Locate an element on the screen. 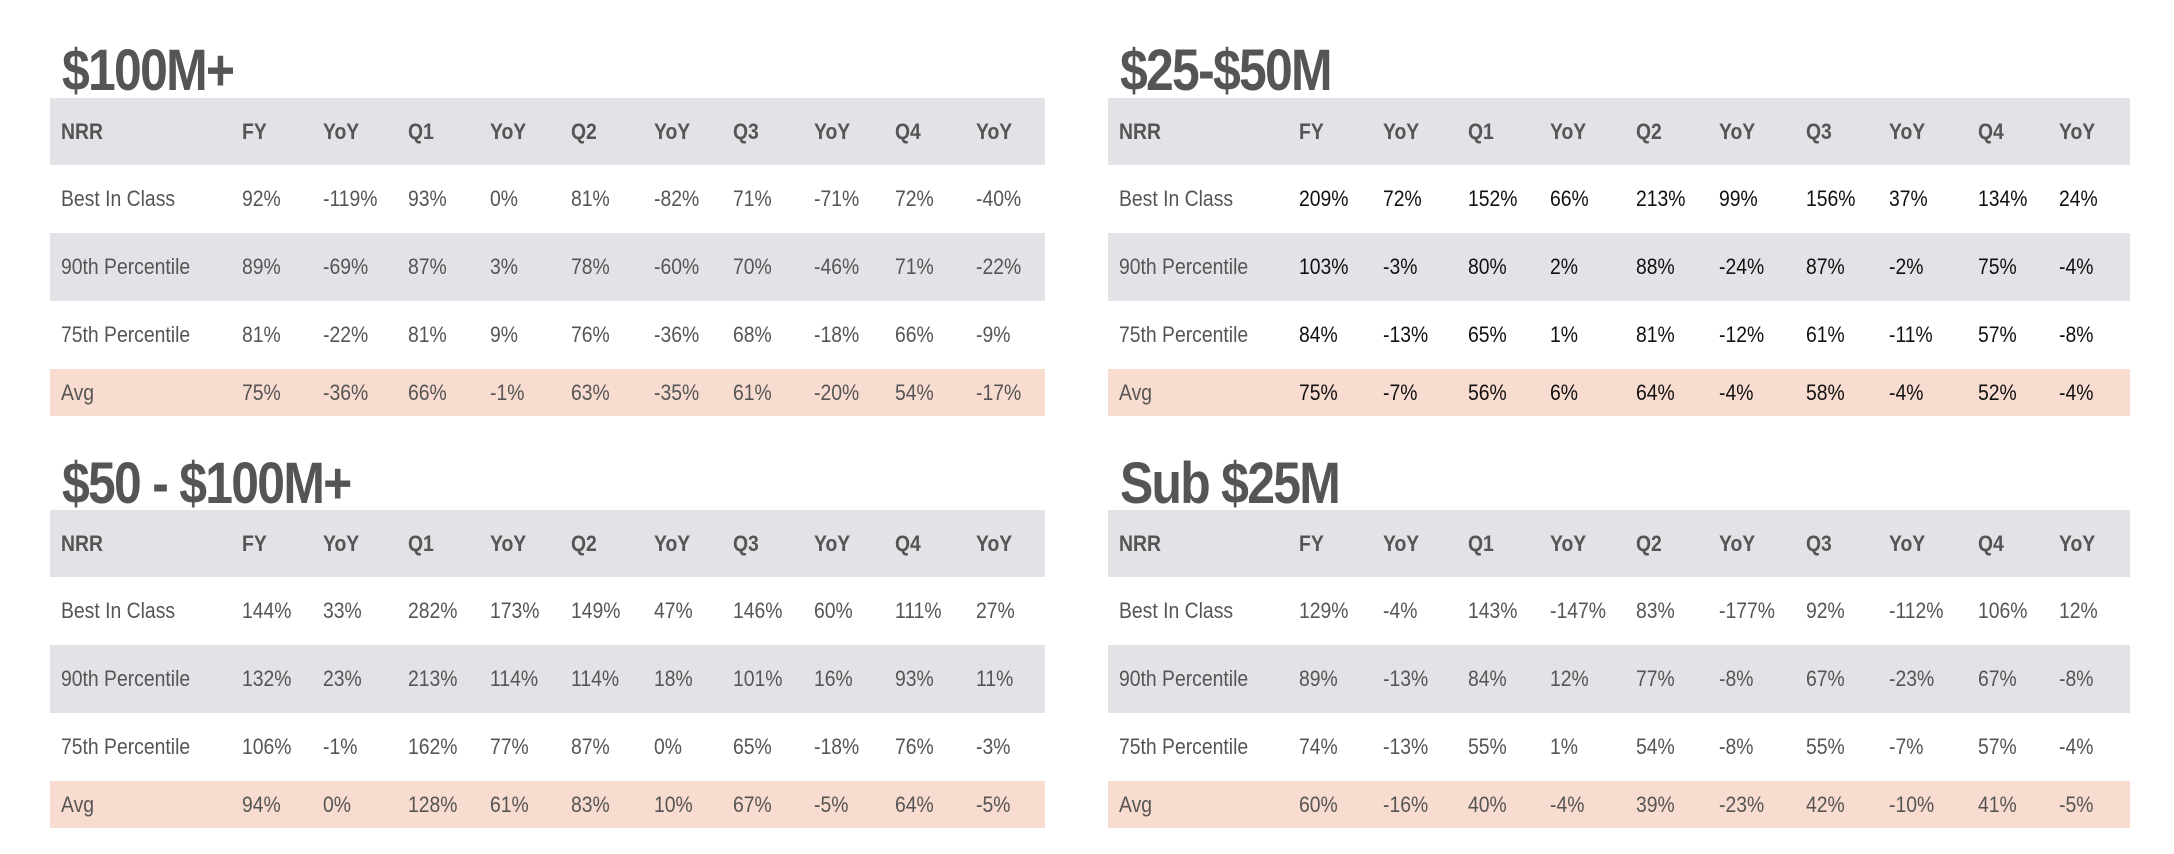 This screenshot has height=854, width=2174. table-cell: -18% is located at coordinates (837, 746).